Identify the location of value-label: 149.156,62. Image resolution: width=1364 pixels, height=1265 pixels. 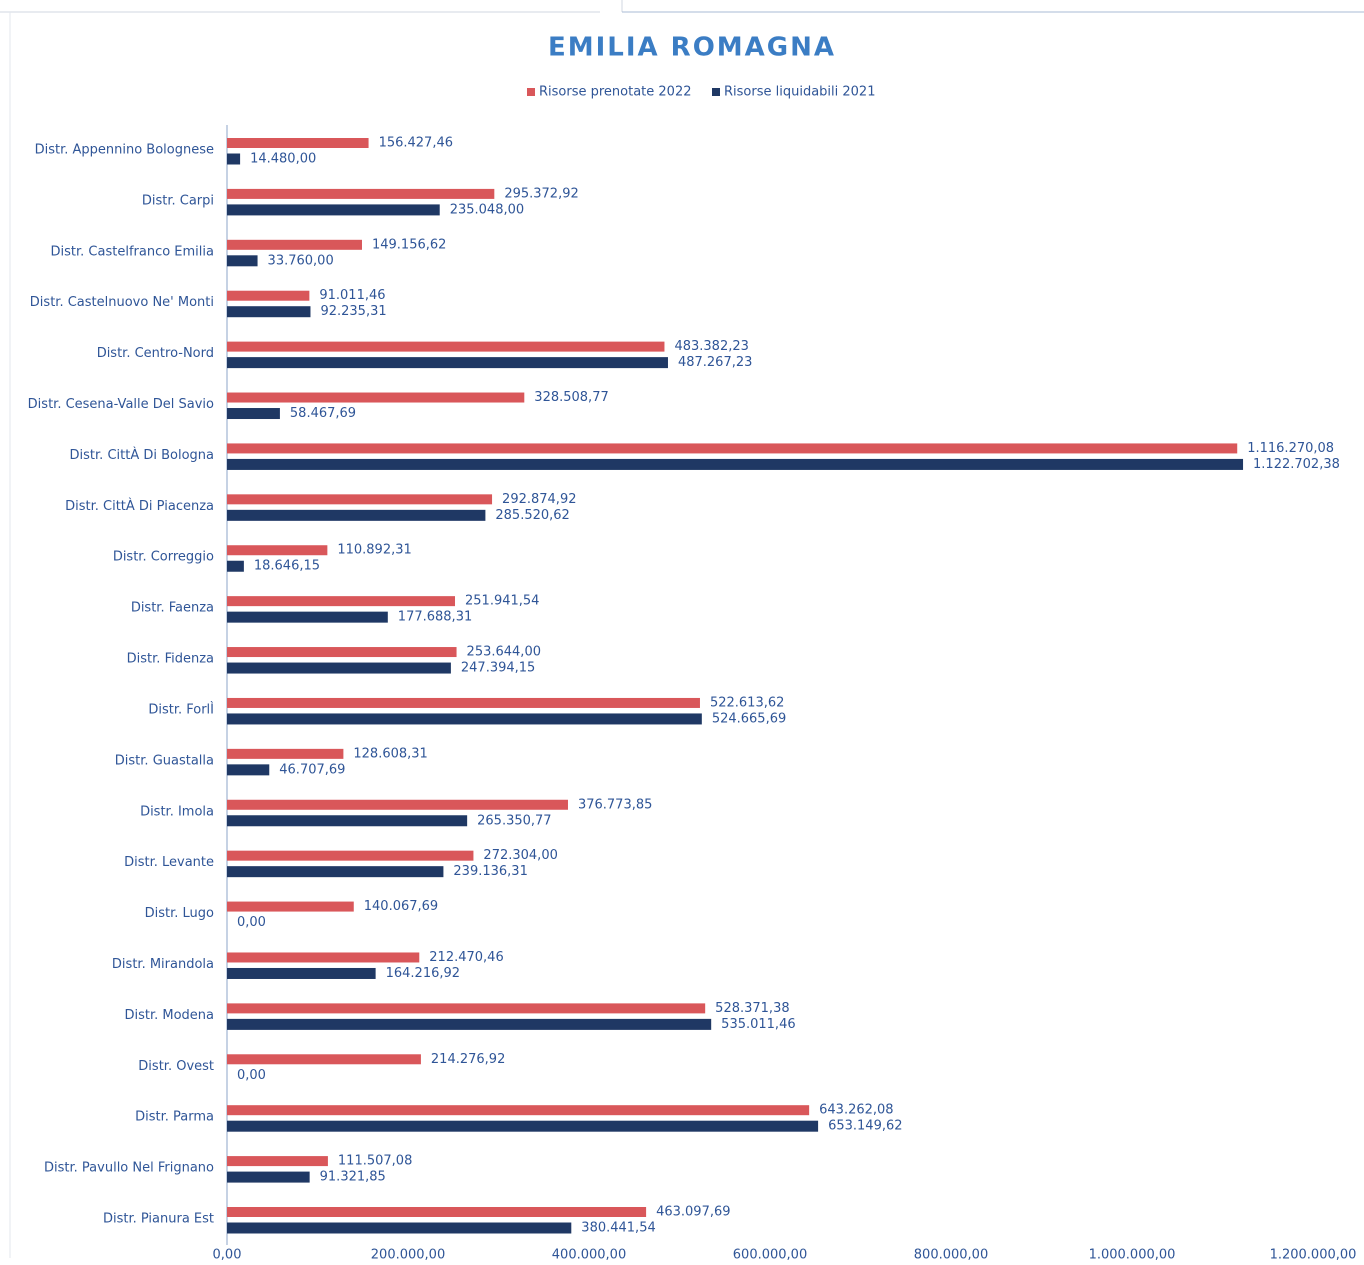
(409, 244).